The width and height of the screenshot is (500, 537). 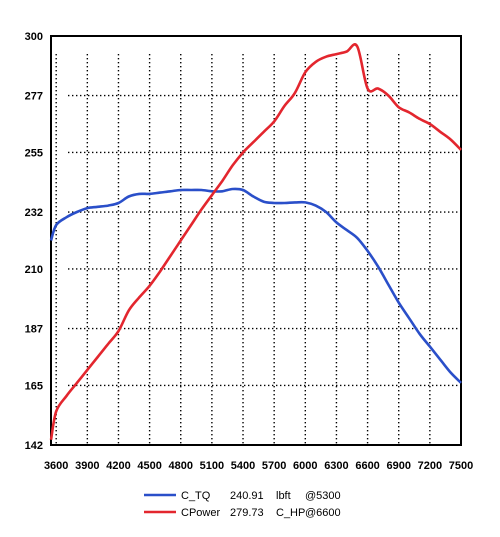 What do you see at coordinates (336, 466) in the screenshot?
I see `x-tick-label: 6300` at bounding box center [336, 466].